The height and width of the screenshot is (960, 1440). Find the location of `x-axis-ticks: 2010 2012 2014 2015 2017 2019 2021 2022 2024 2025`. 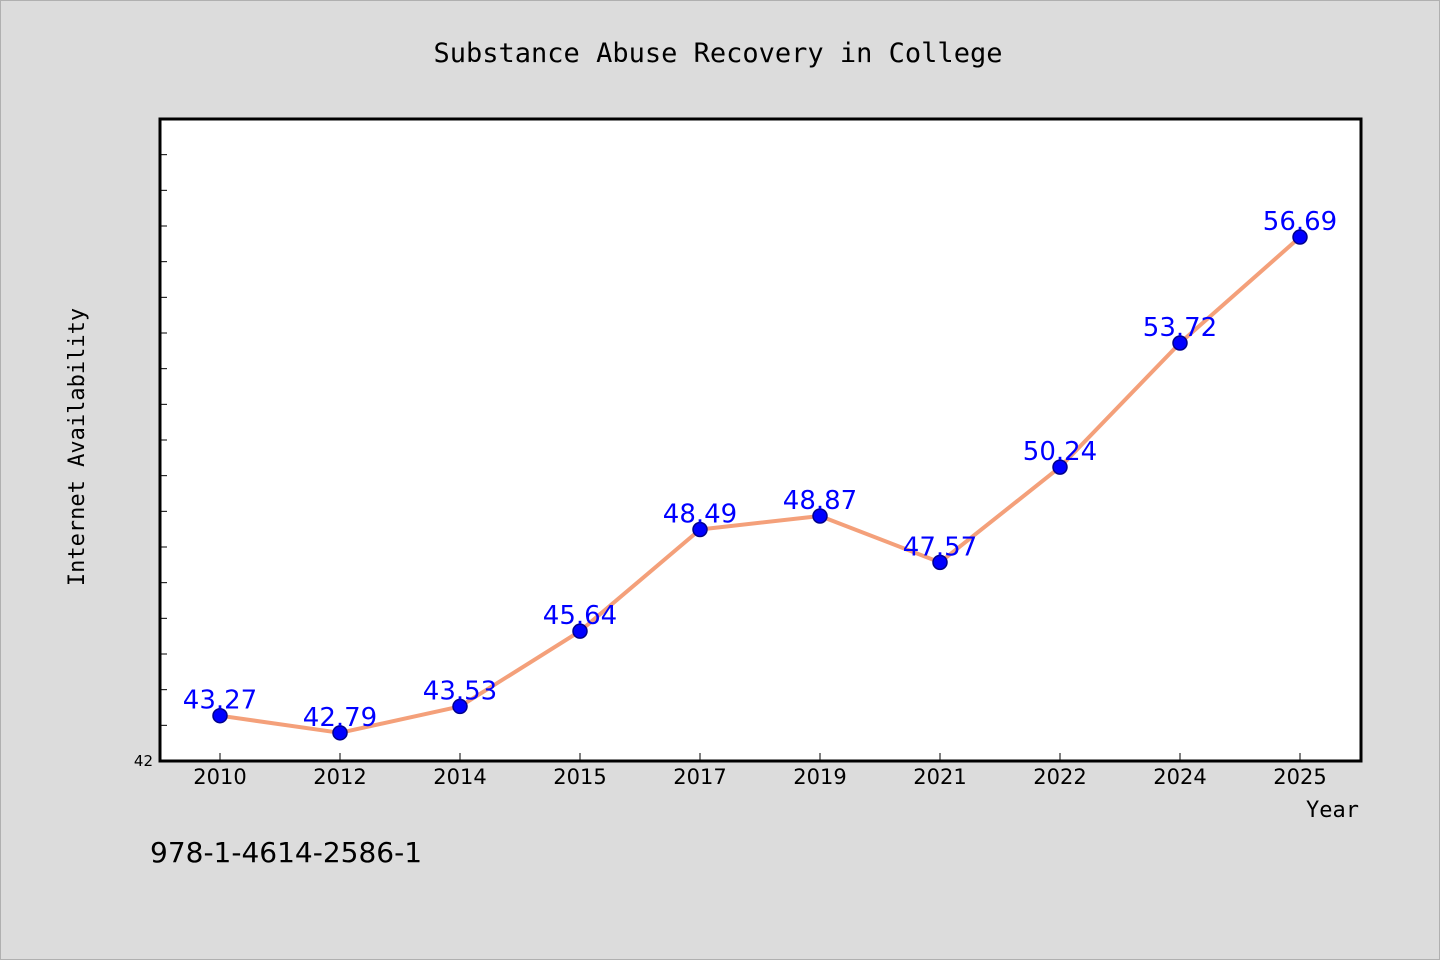

x-axis-ticks: 2010 2012 2014 2015 2017 2019 2021 2022 2024 2025 is located at coordinates (760, 771).